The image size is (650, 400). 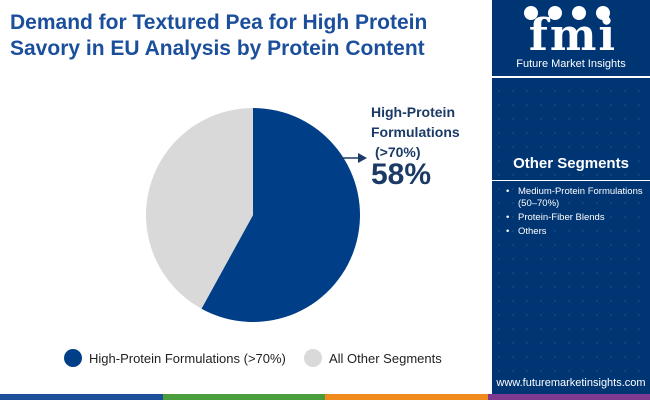 I want to click on legend-item-high-protein: High-Protein Formulations (>70%), so click(x=175, y=358).